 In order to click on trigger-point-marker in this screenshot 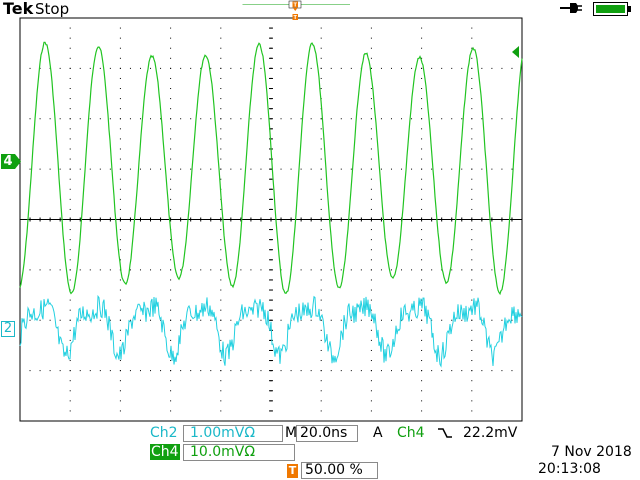, I will do `click(295, 17)`.